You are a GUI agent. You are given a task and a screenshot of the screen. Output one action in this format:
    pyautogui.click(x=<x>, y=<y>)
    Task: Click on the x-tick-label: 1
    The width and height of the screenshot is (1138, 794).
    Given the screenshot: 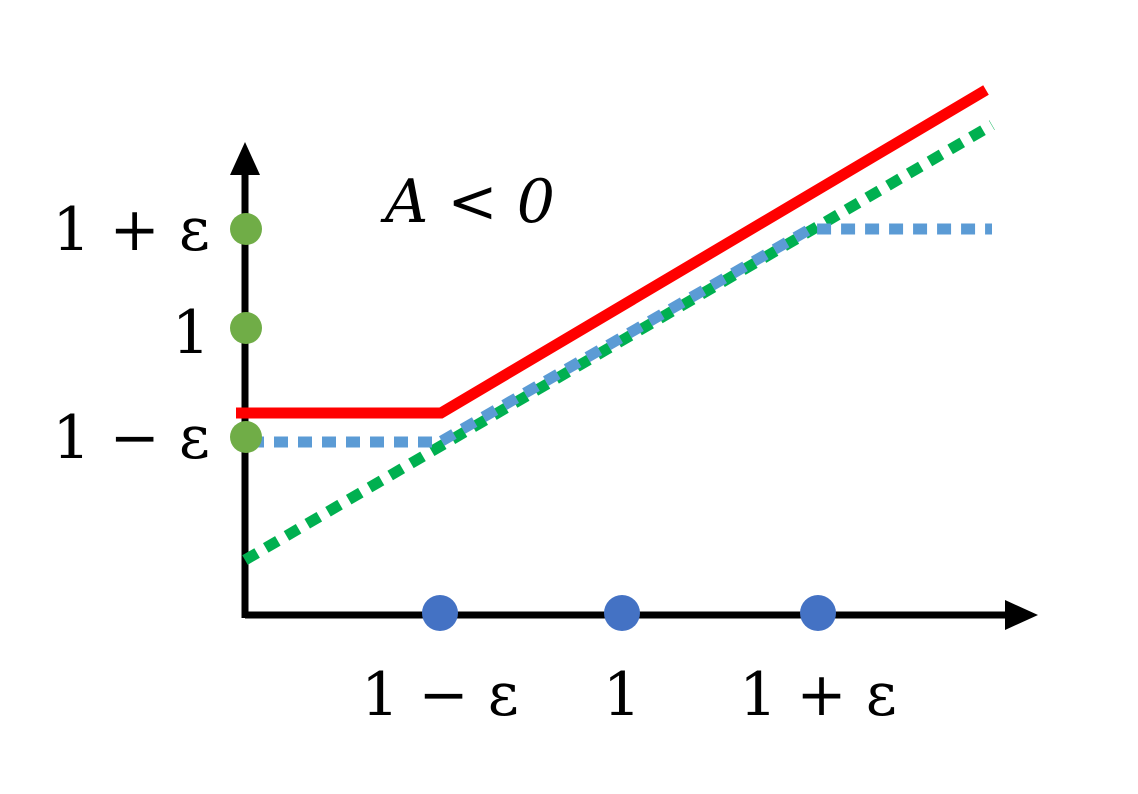 What is the action you would take?
    pyautogui.click(x=622, y=695)
    